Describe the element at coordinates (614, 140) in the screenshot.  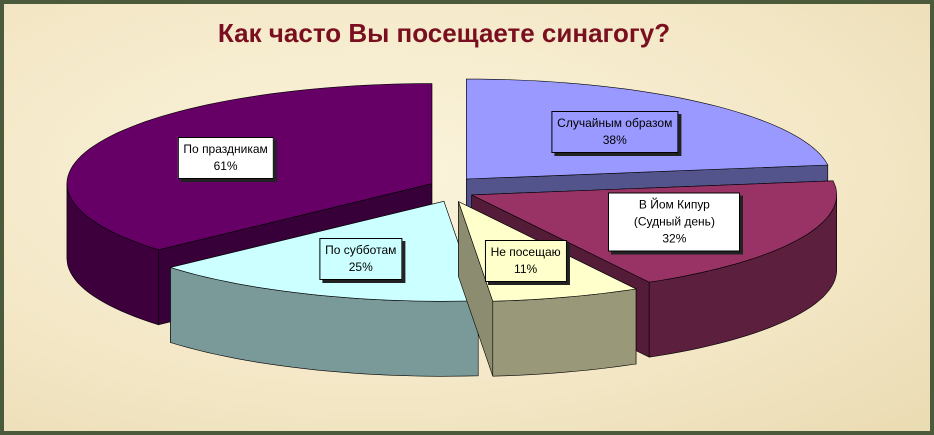
I see `label-value: 38%` at that location.